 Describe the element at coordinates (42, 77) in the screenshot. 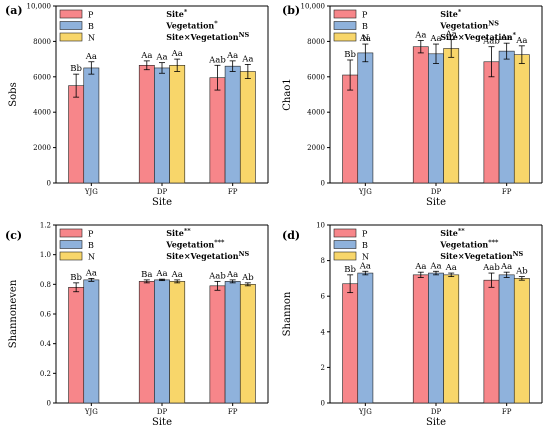

I see `y-tick-label: 6000` at that location.